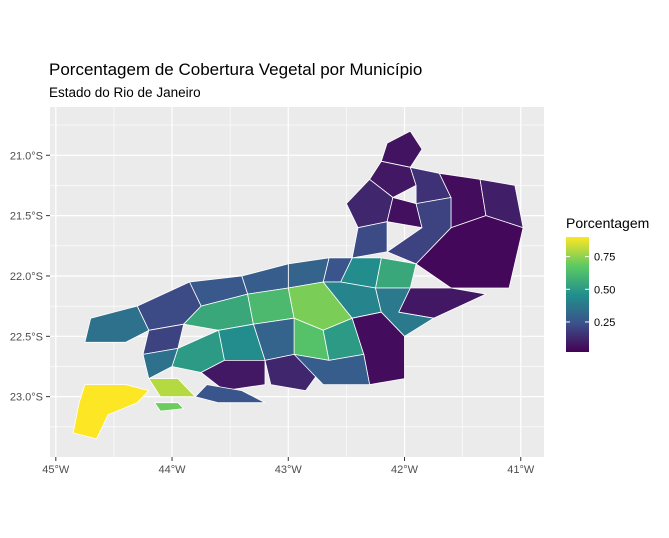  Describe the element at coordinates (173, 470) in the screenshot. I see `x-tick-label: 44°W` at that location.